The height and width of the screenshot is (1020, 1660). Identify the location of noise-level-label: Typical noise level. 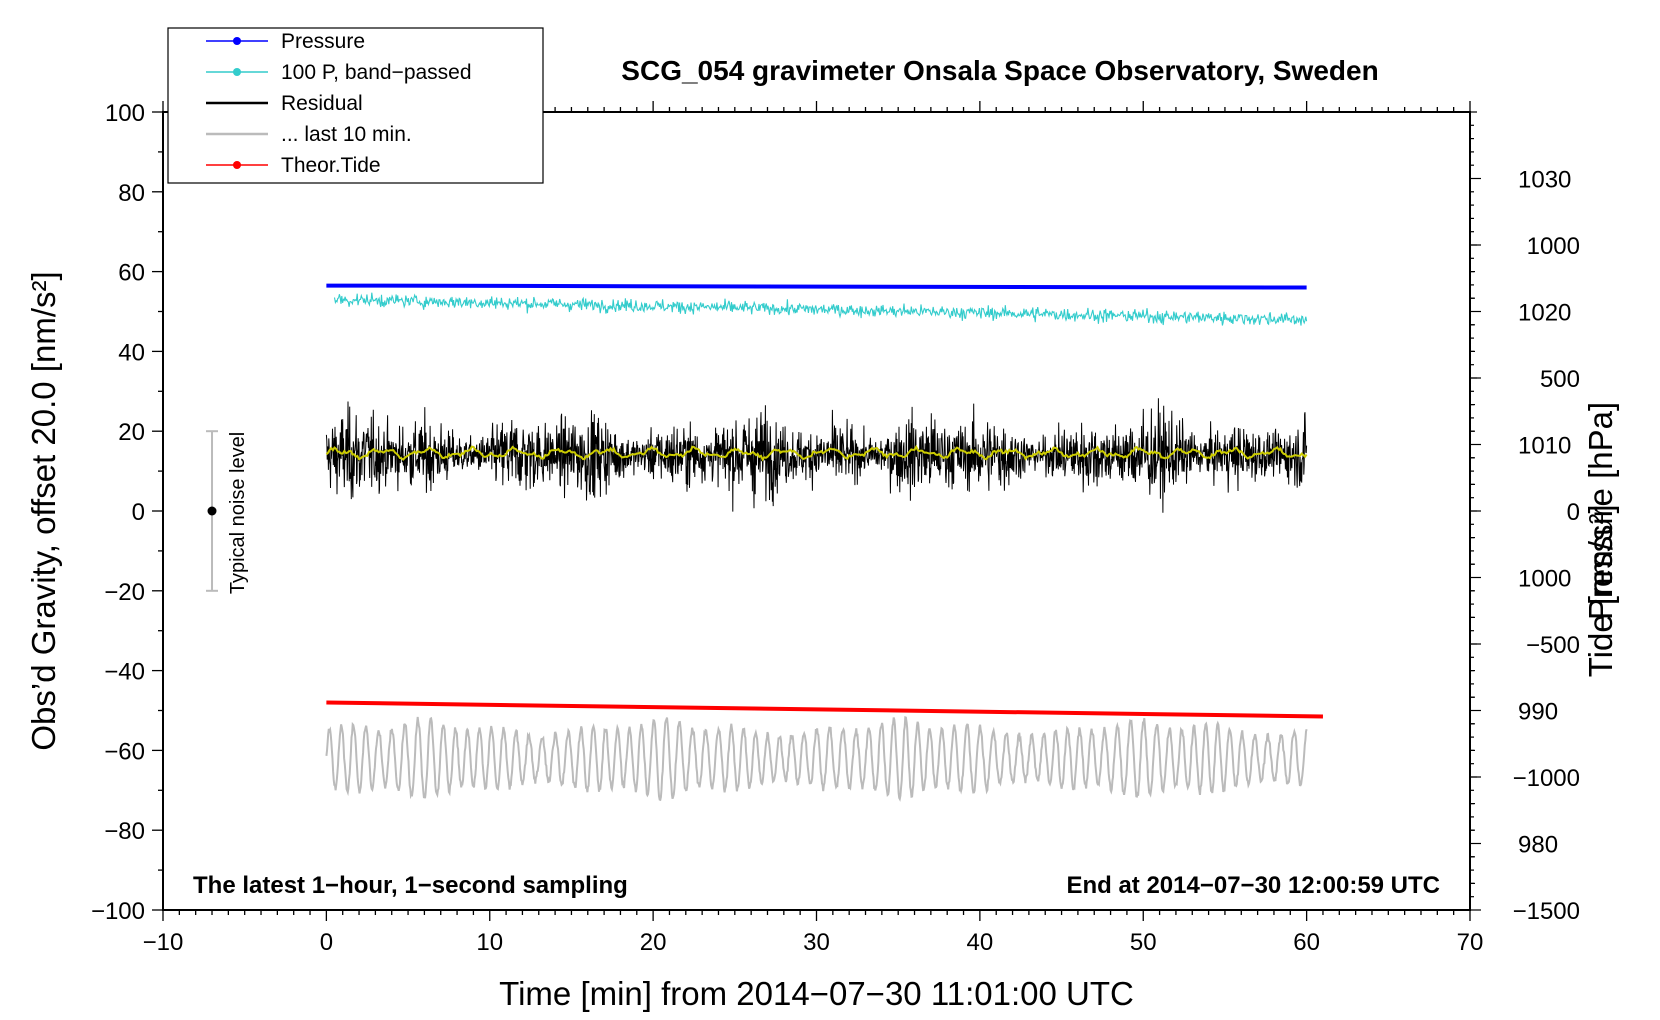
(238, 513).